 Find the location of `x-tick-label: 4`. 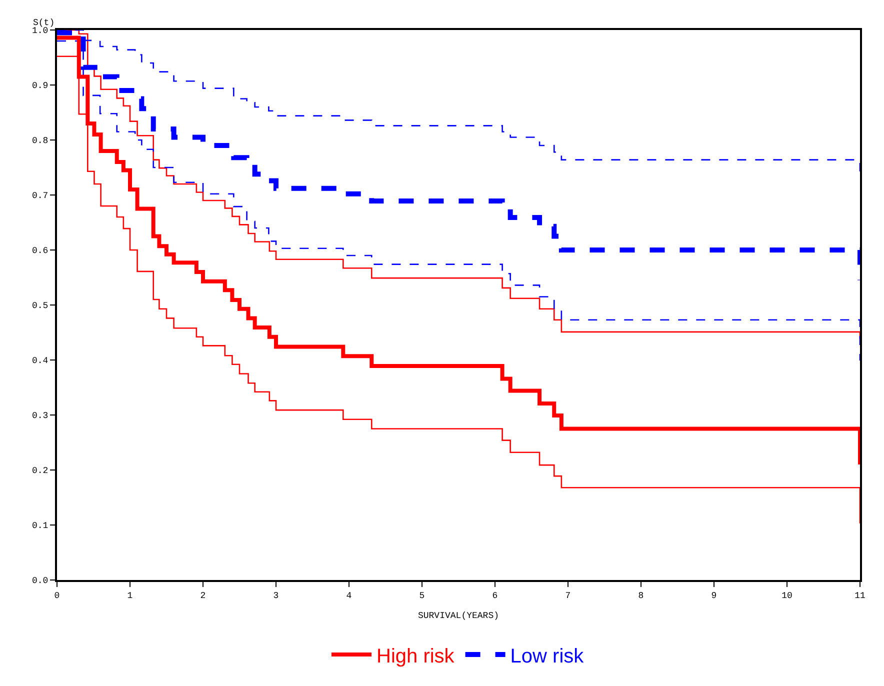

x-tick-label: 4 is located at coordinates (349, 595).